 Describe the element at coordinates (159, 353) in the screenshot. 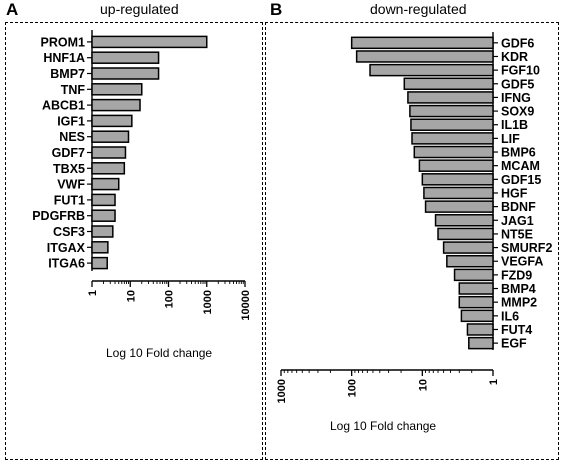

I see `panel-a-x-axis-label: Log 10 Fold change` at that location.